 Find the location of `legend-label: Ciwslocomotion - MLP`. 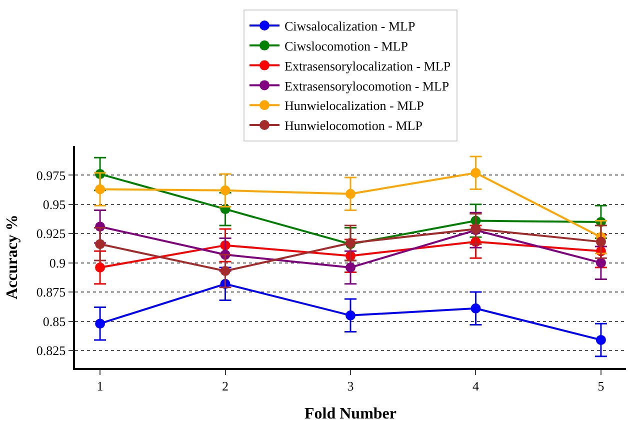

legend-label: Ciwslocomotion - MLP is located at coordinates (346, 46).